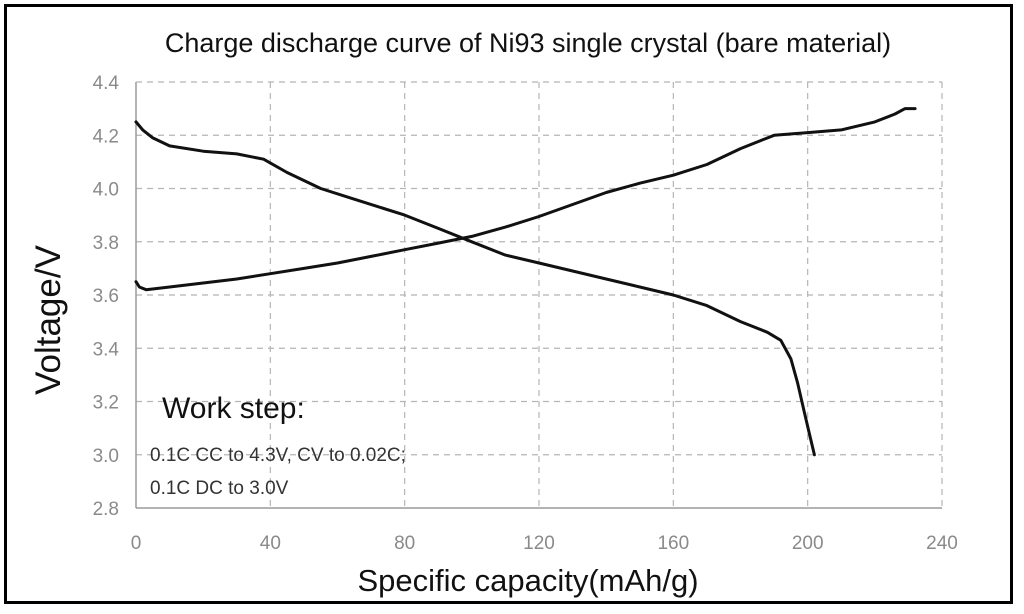  I want to click on y-tick-label: 3.6, so click(106, 296).